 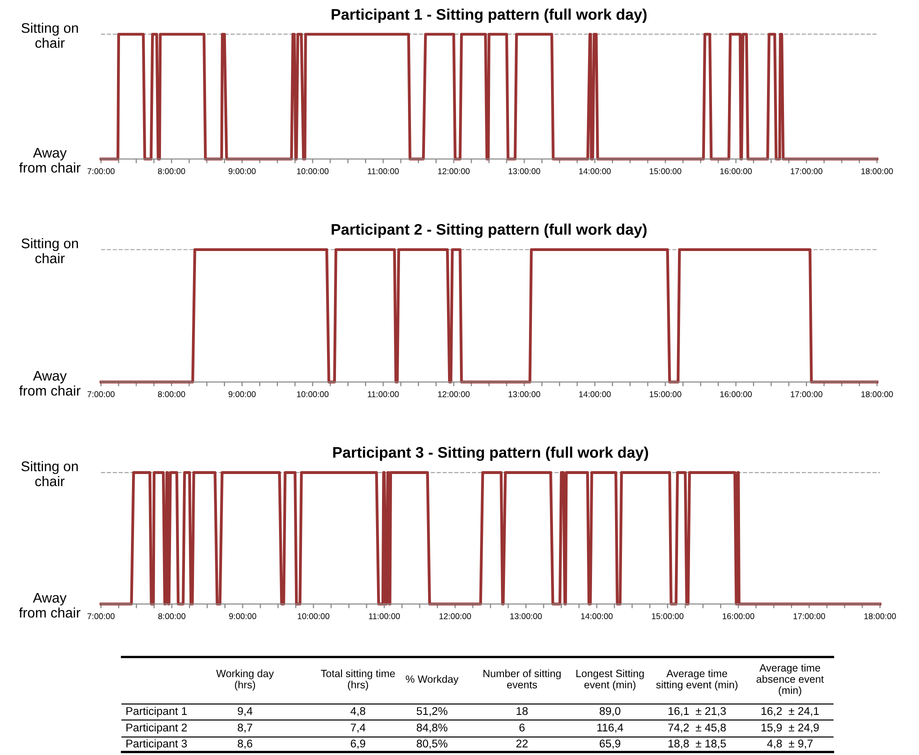 What do you see at coordinates (790, 728) in the screenshot?
I see `text: 15,9 ± 24,9` at bounding box center [790, 728].